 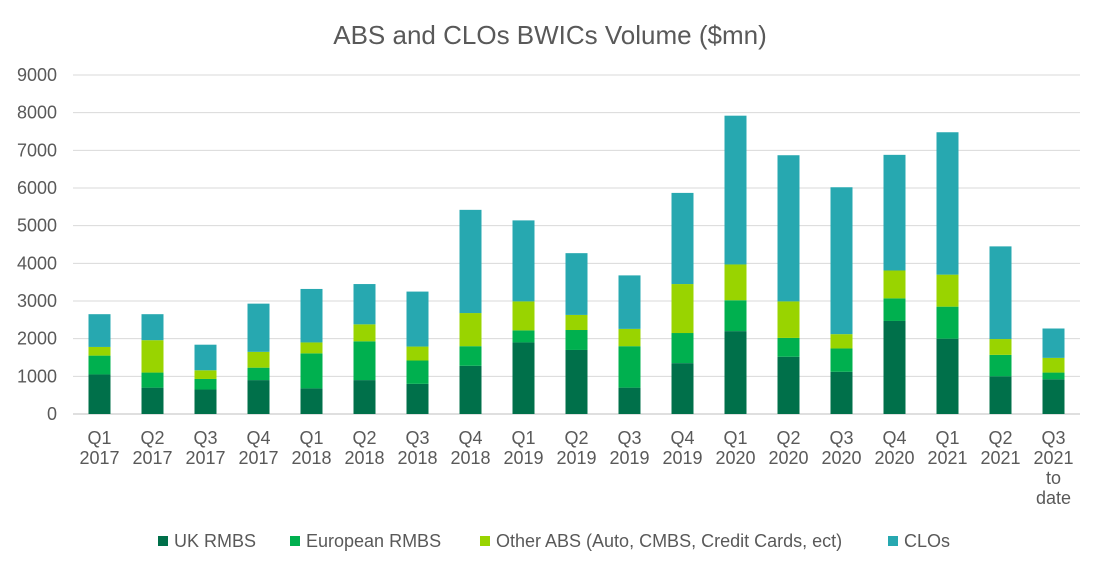 What do you see at coordinates (258, 448) in the screenshot?
I see `x-tick-label: Q4 2017` at bounding box center [258, 448].